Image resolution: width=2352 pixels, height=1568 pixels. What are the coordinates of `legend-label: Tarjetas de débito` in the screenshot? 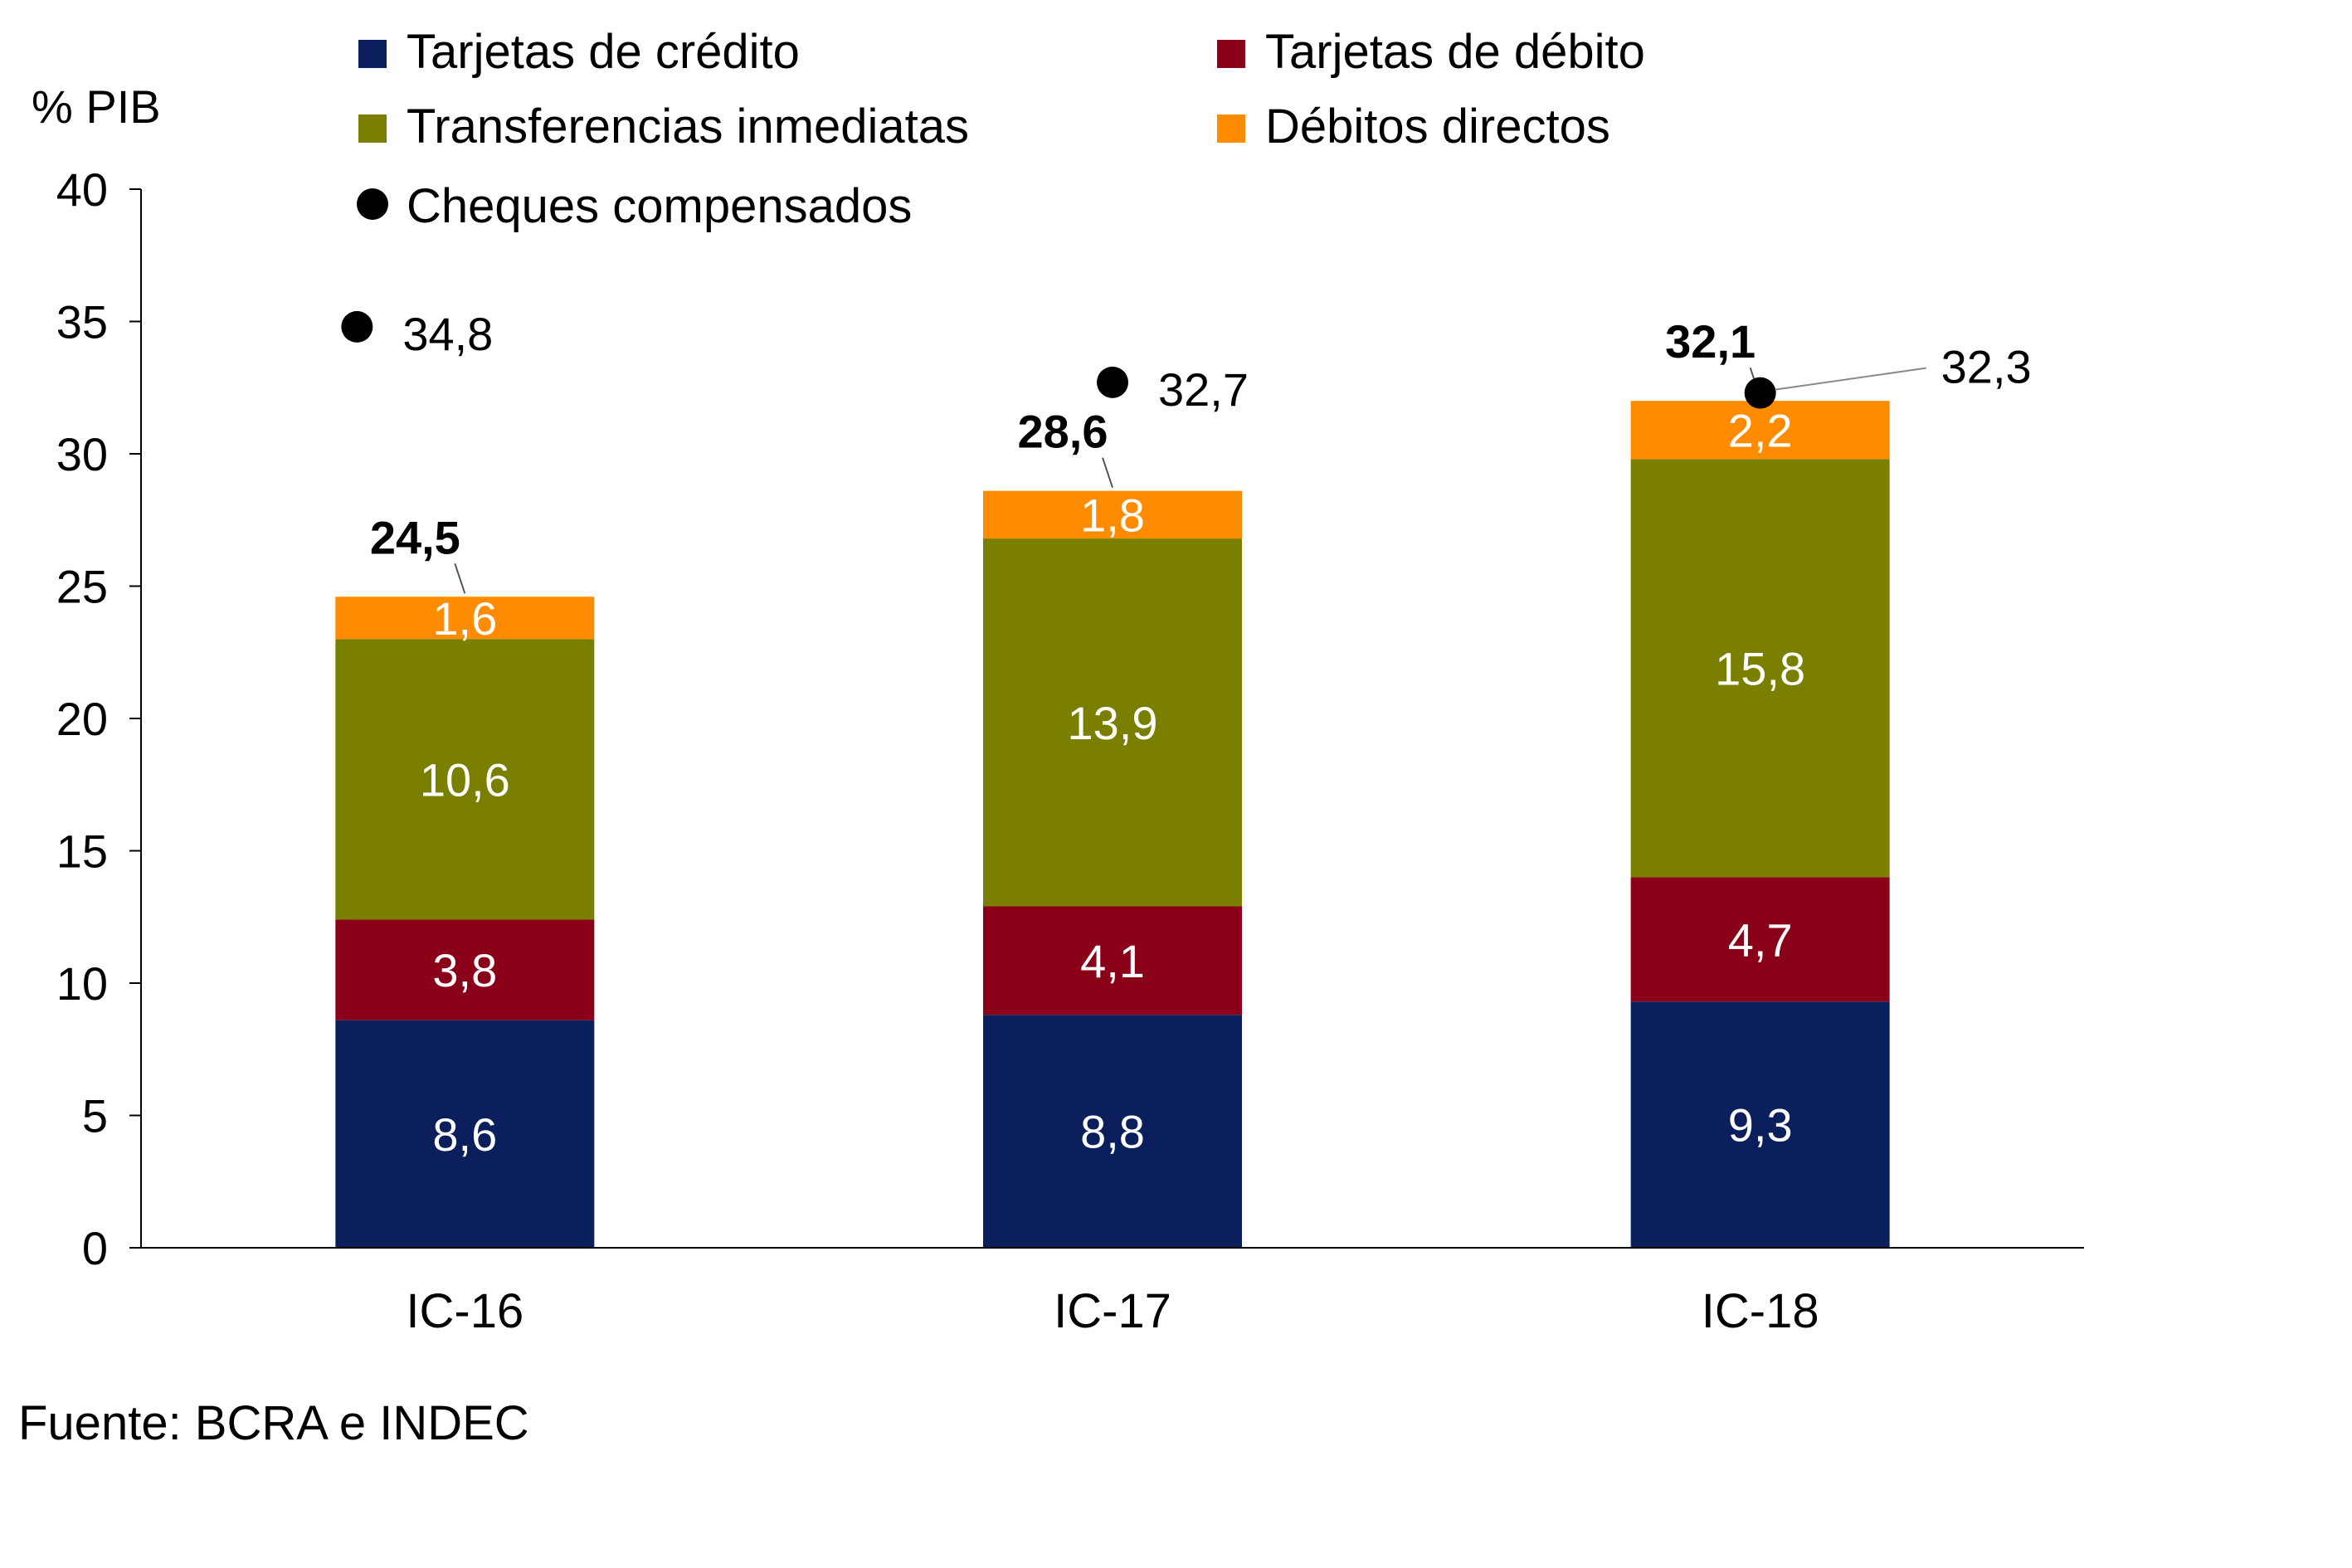 It's located at (1455, 52).